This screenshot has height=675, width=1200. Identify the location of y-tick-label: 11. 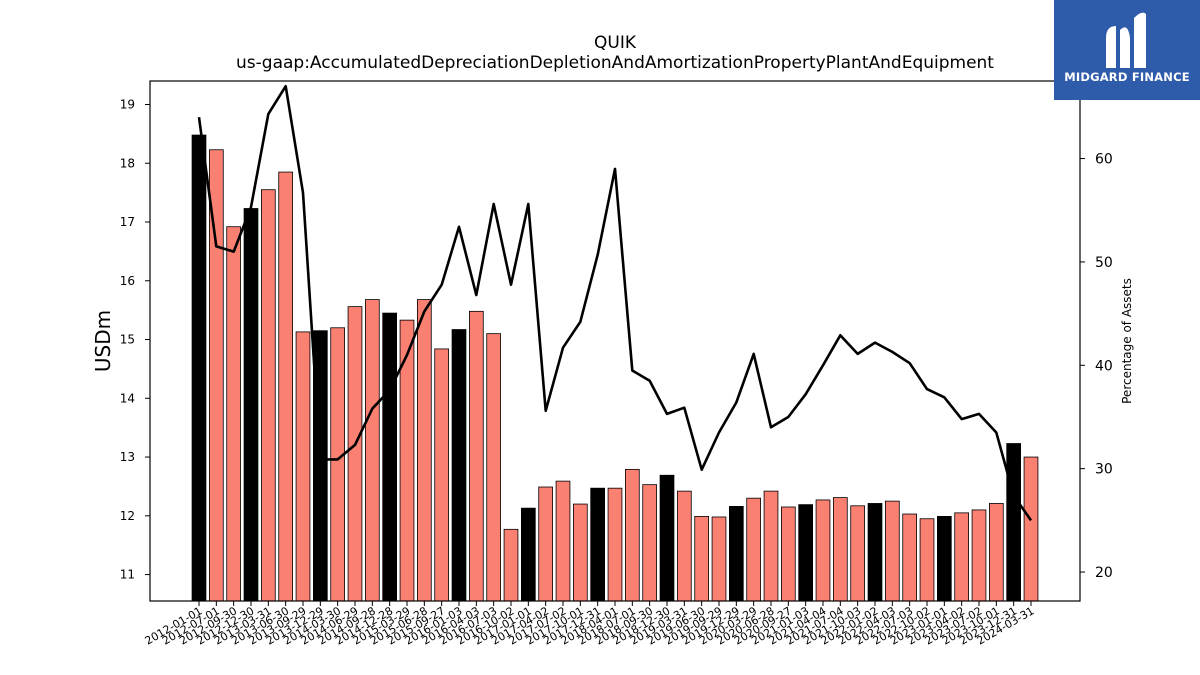
(127, 575).